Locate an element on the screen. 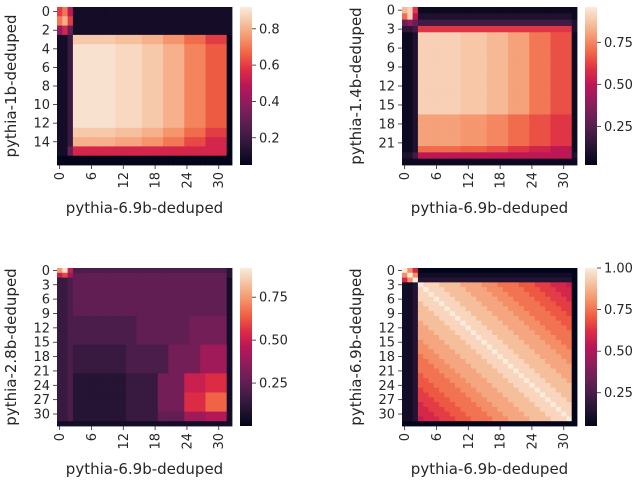 The width and height of the screenshot is (640, 487). colorbar-tick-label: 0.2 is located at coordinates (269, 138).